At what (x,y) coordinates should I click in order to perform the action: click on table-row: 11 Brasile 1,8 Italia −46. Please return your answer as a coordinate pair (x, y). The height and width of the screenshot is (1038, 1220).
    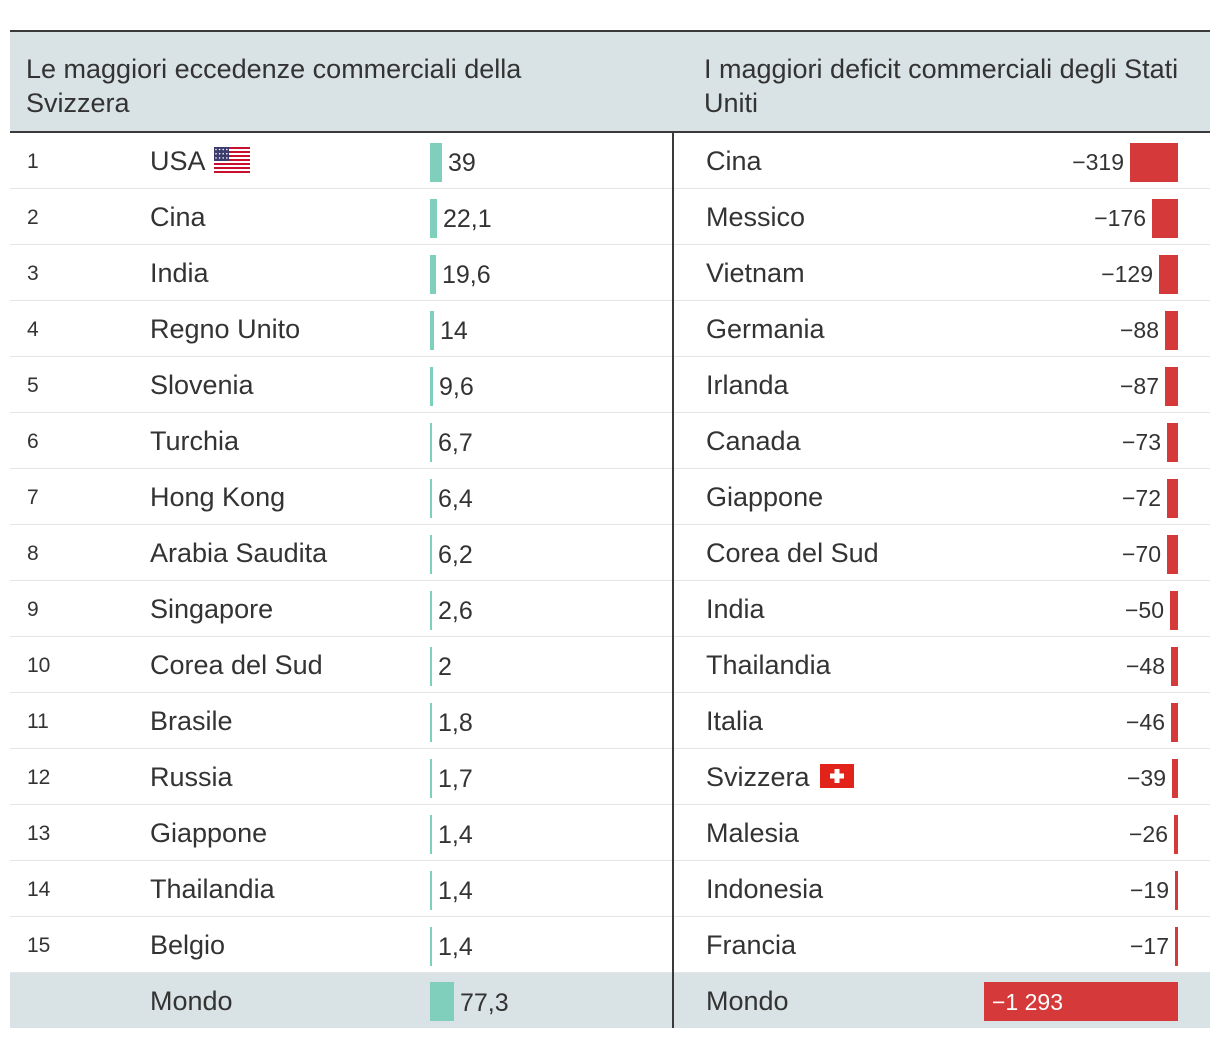
    Looking at the image, I should click on (610, 721).